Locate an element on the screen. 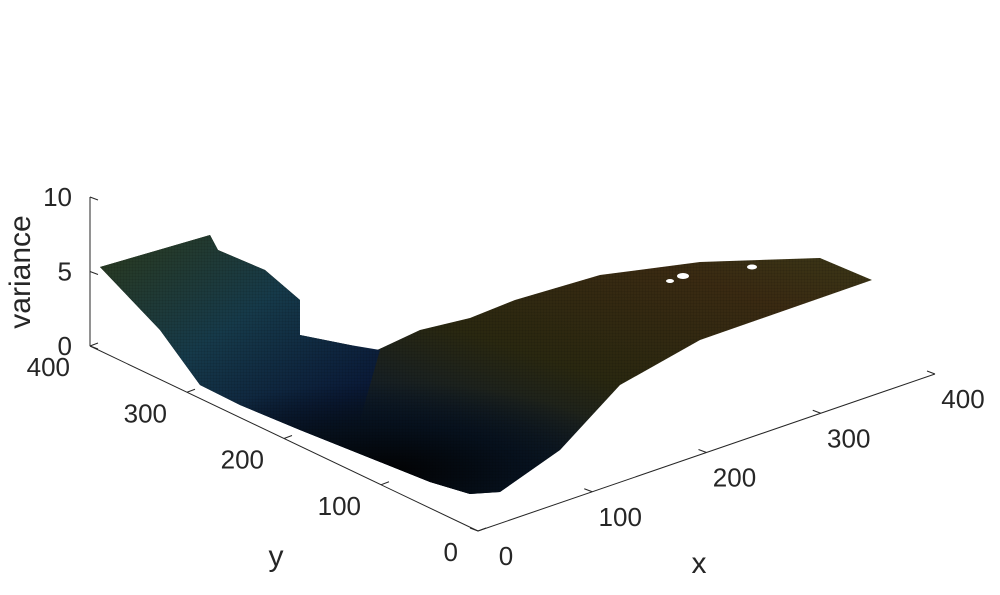  y-axis-label: y is located at coordinates (276, 556).